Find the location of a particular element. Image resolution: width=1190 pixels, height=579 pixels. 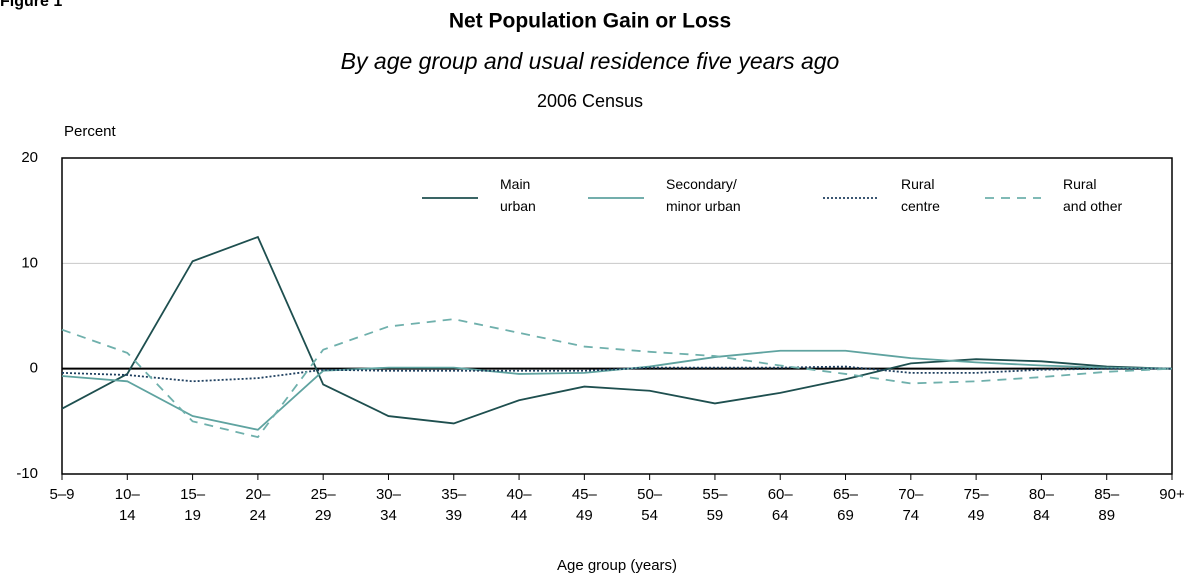

x-tick-label: 30–34 is located at coordinates (388, 505).